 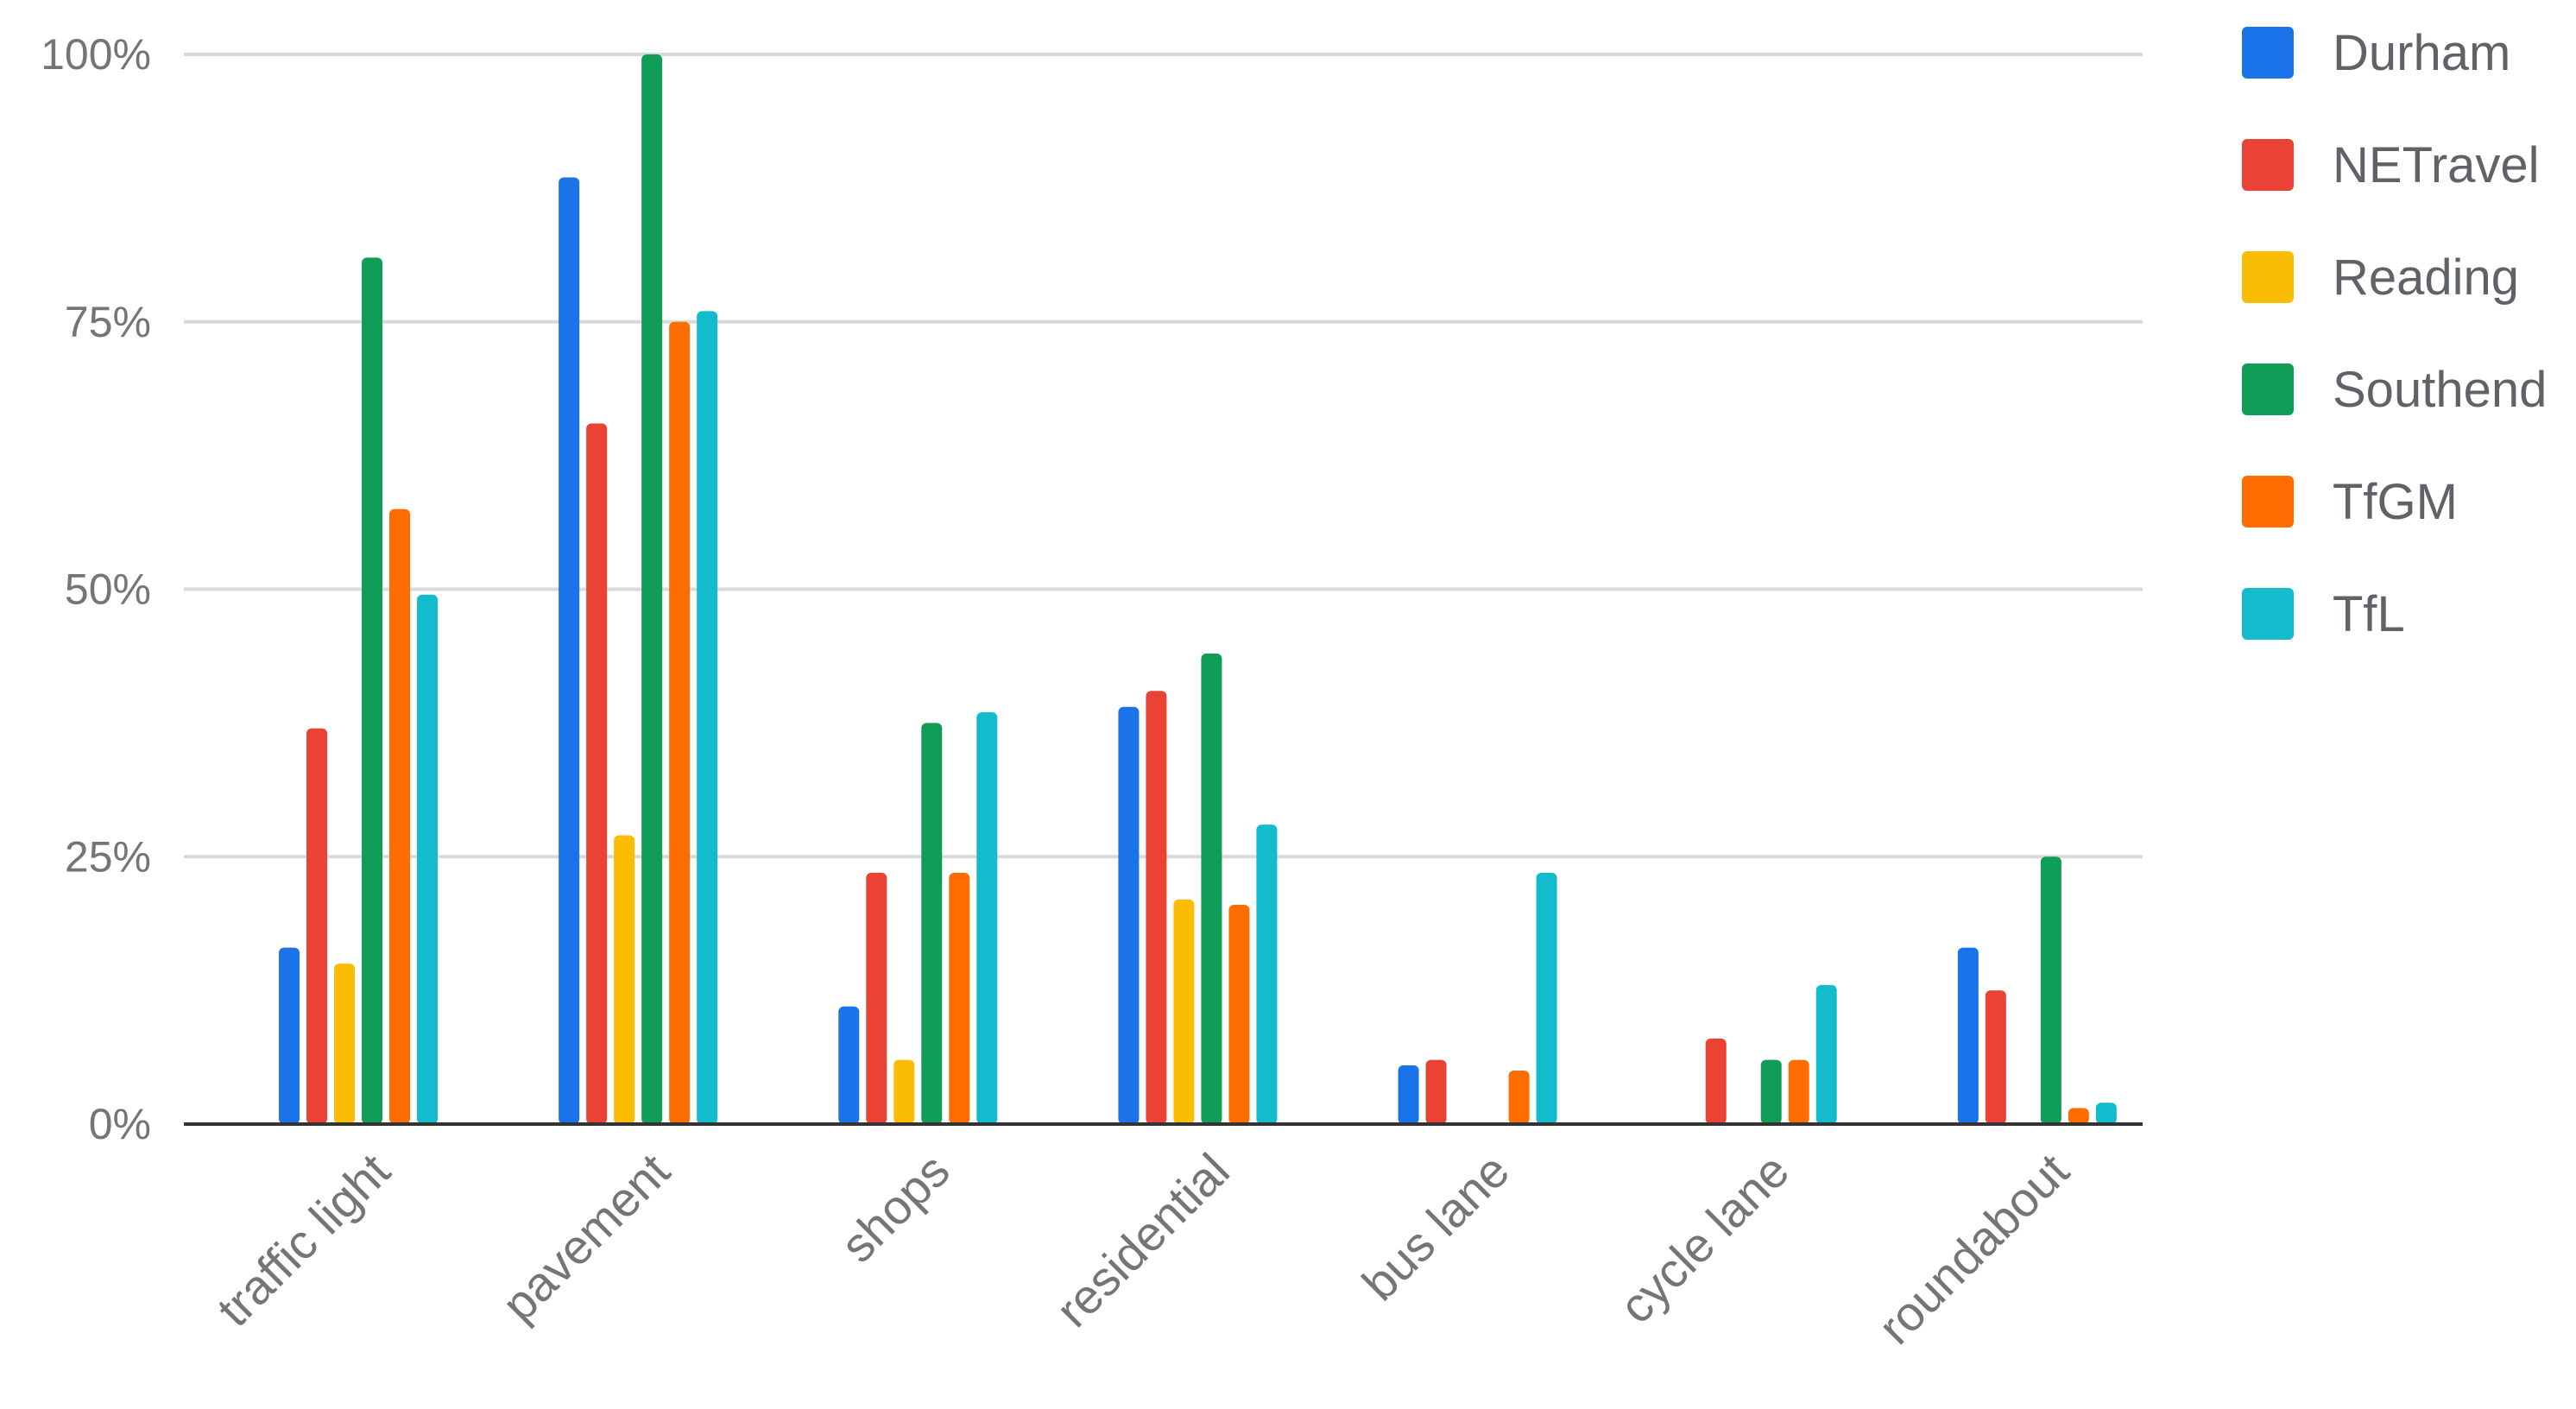 What do you see at coordinates (2268, 53) in the screenshot?
I see `legend-swatch-durham` at bounding box center [2268, 53].